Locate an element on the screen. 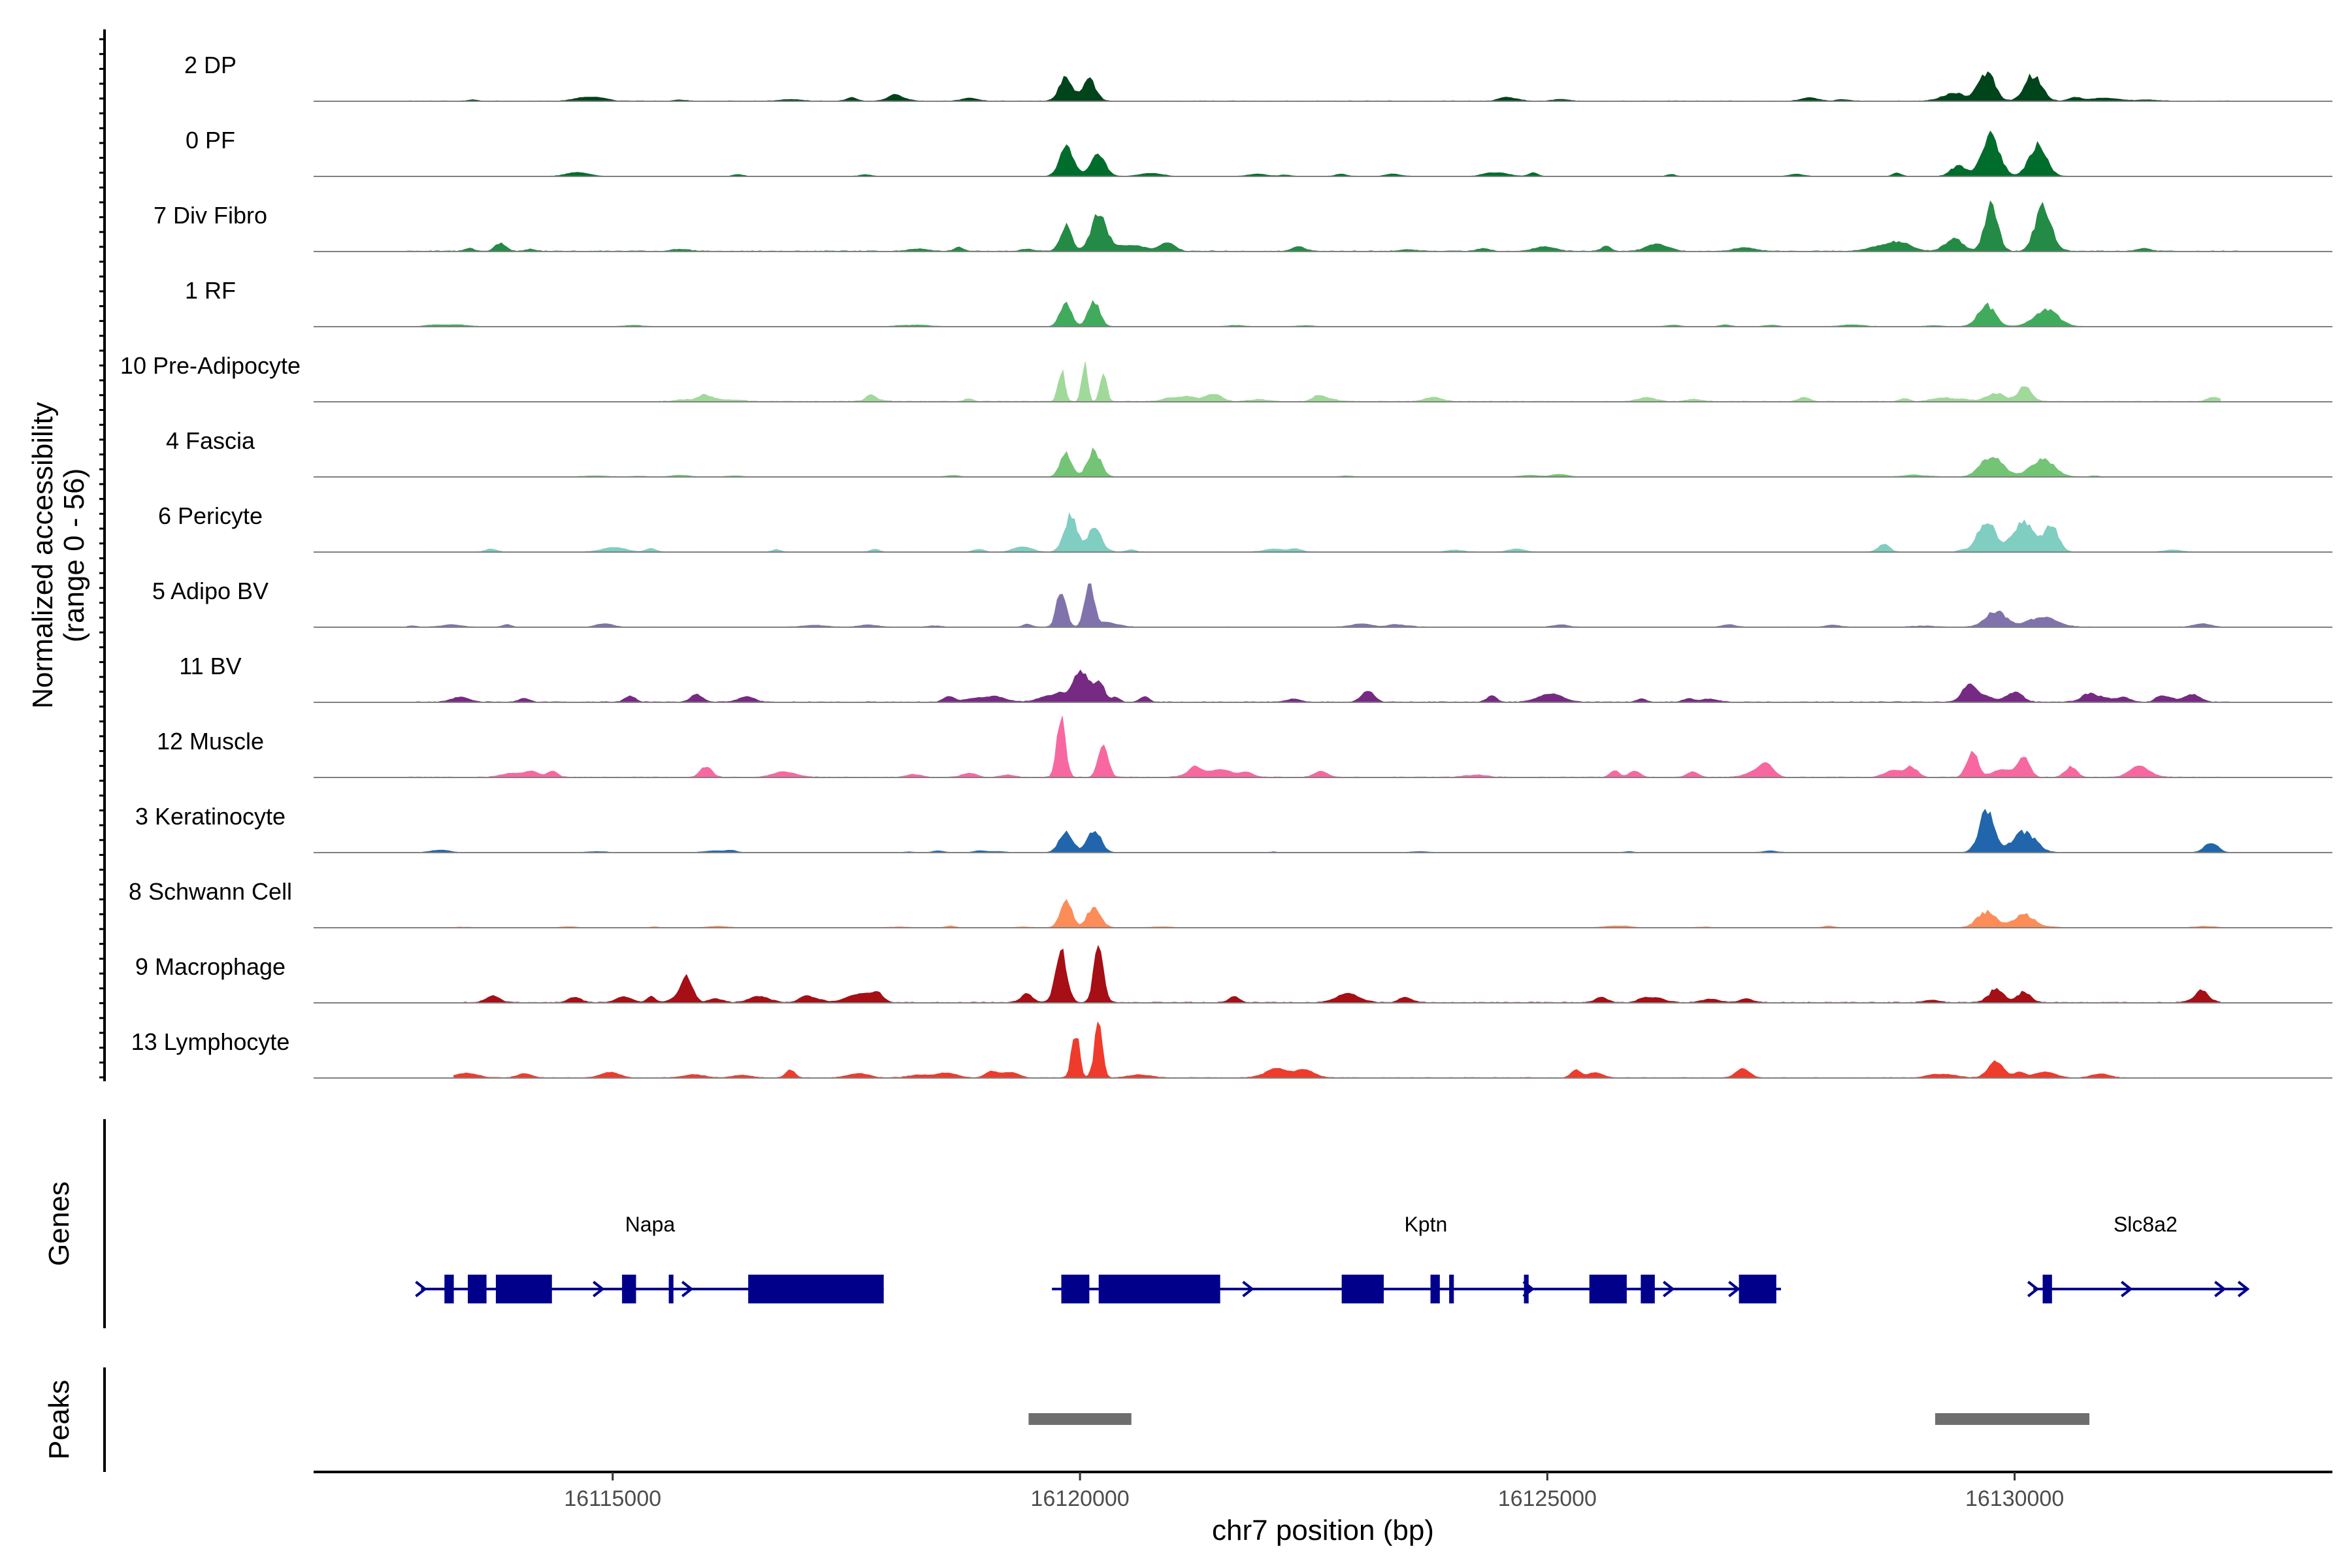 Image resolution: width=2352 pixels, height=1568 pixels. y-axis-range-label: (range 0 - 56) is located at coordinates (74, 555).